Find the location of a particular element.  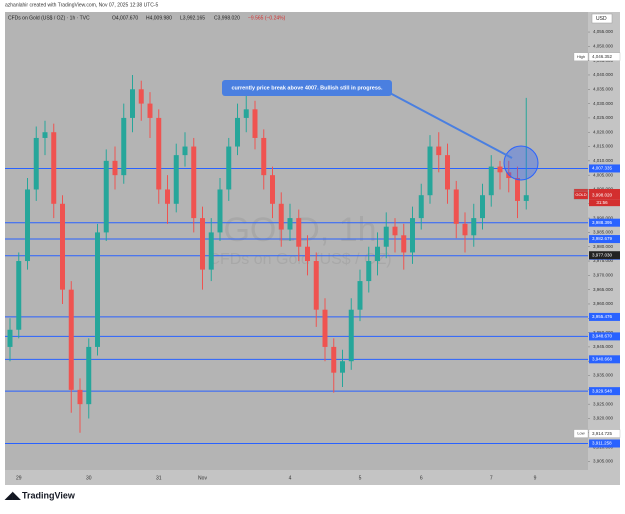

tag-label: 4,046.352 is located at coordinates (602, 56).